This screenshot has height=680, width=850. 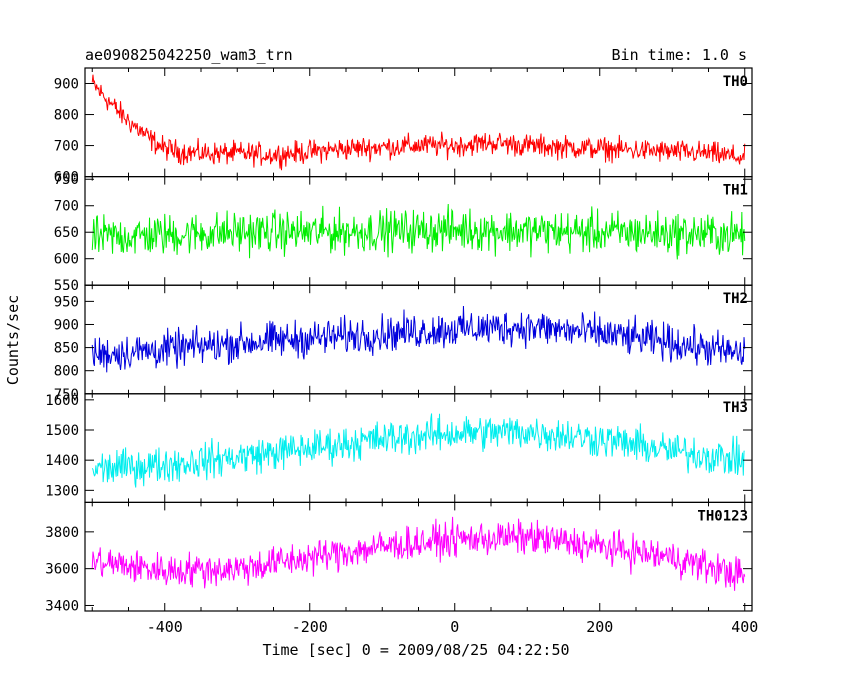 I want to click on panel-label-th2: TH2, so click(x=735, y=299).